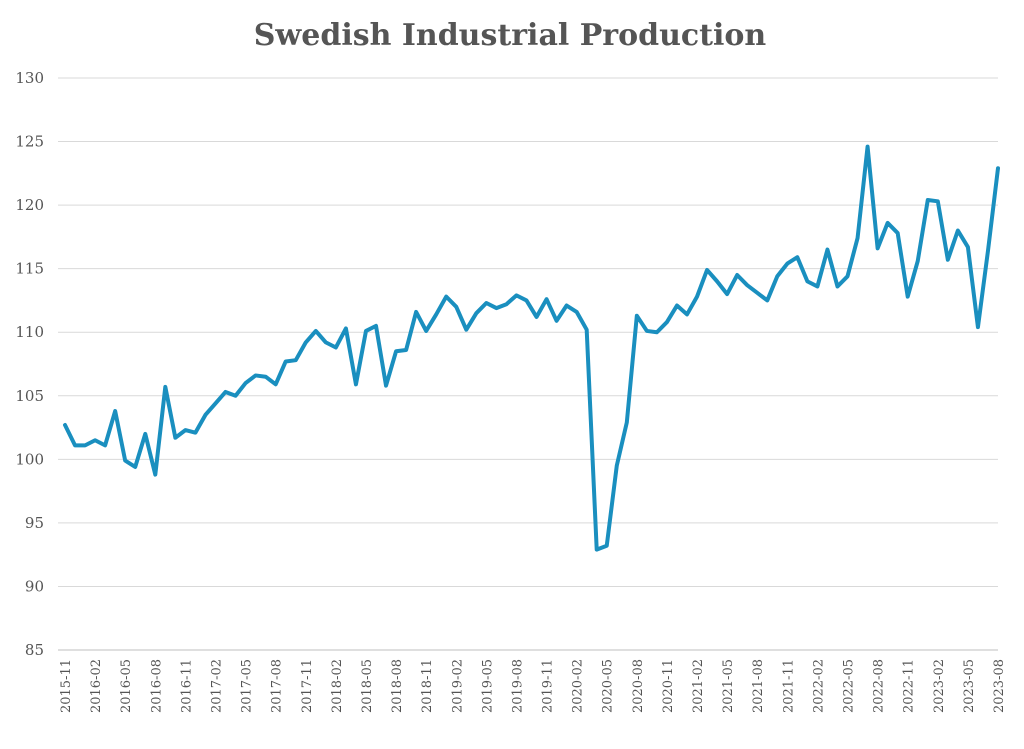 The height and width of the screenshot is (749, 1024). What do you see at coordinates (397, 686) in the screenshot?
I see `x-tick-label: 2018-08` at bounding box center [397, 686].